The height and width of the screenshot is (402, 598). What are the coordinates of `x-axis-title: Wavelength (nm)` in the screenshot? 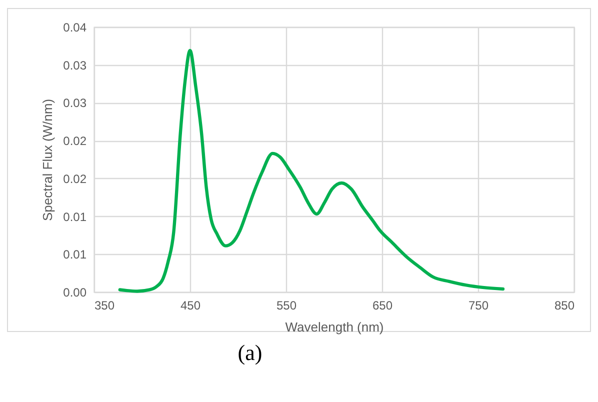 It's located at (334, 327).